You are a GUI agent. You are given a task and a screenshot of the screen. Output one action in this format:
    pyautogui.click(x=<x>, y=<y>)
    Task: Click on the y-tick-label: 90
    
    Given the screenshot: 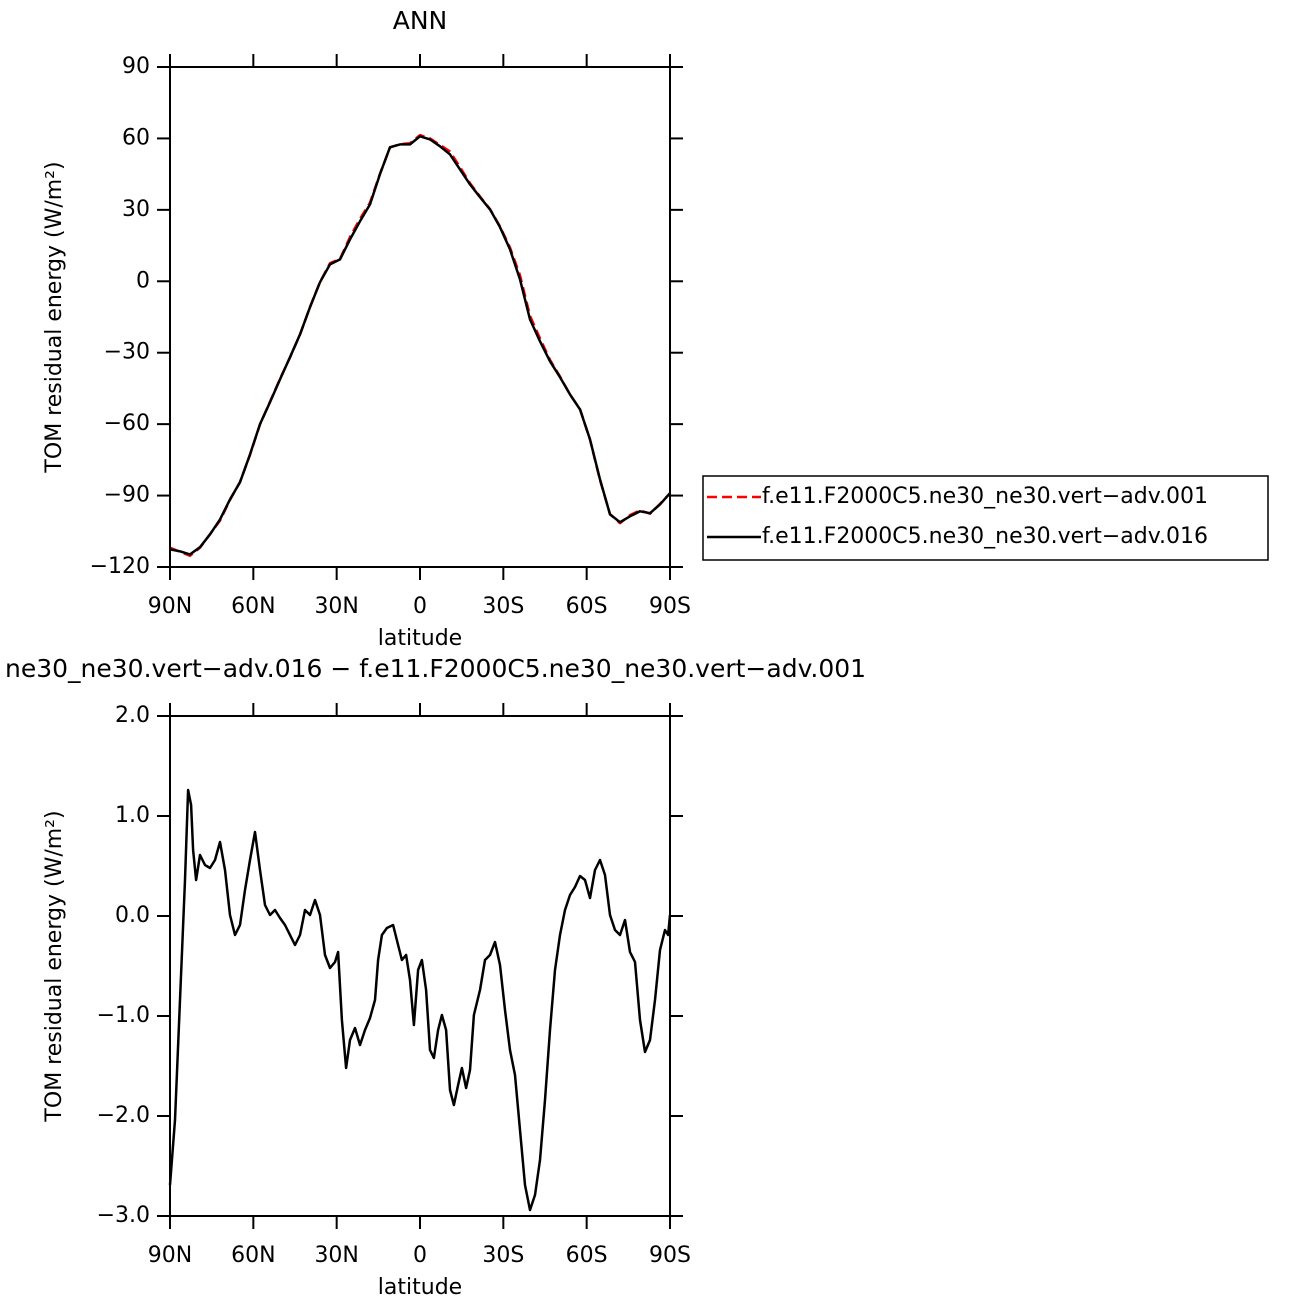 What is the action you would take?
    pyautogui.click(x=136, y=66)
    